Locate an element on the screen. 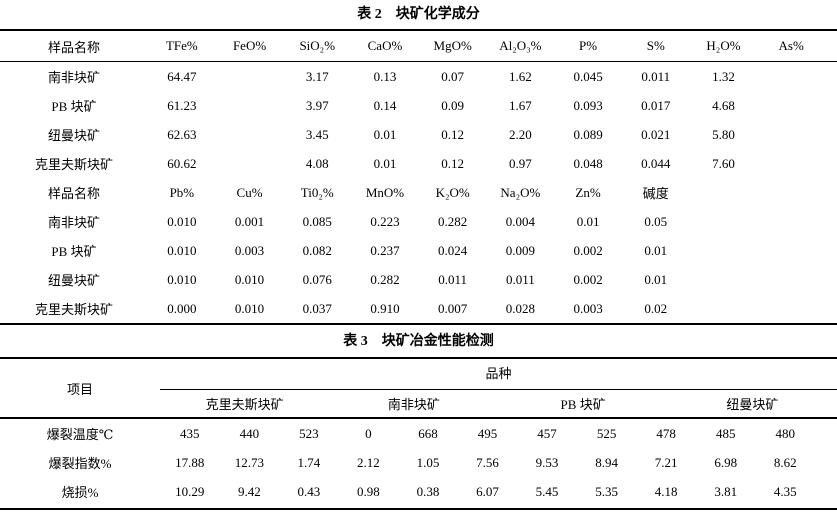 The height and width of the screenshot is (512, 837). cell: 0.024 is located at coordinates (453, 250).